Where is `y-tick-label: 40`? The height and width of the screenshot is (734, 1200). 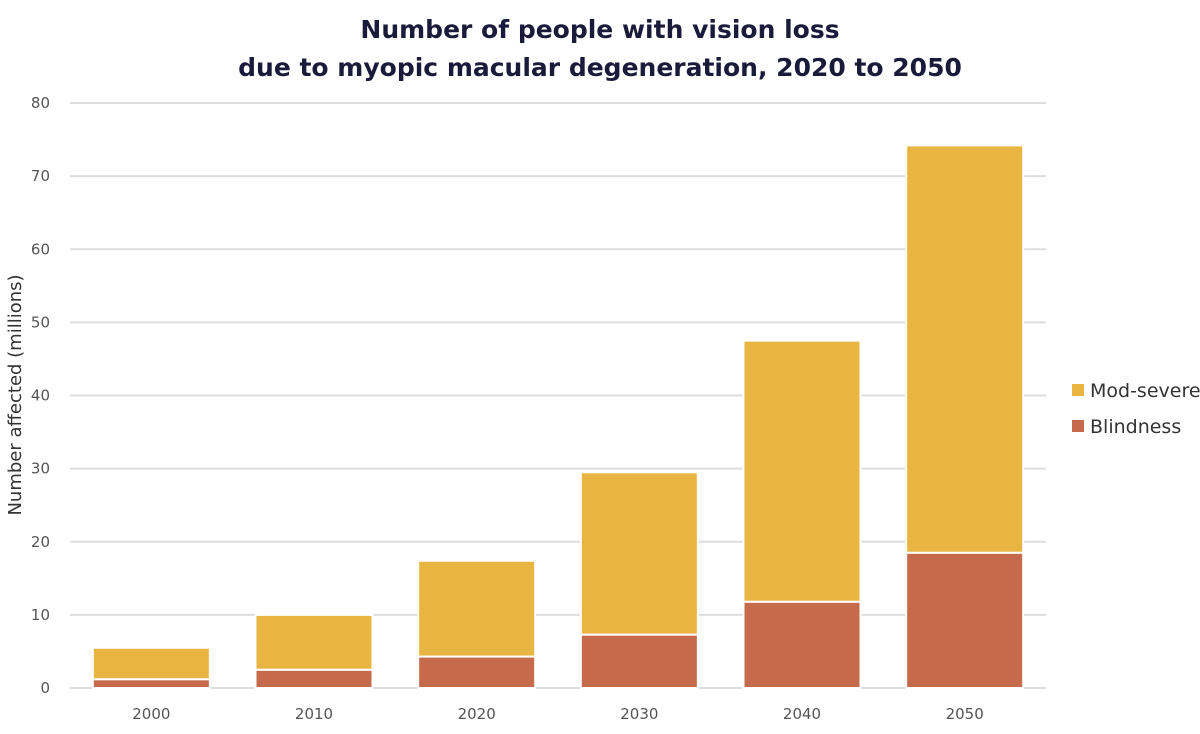
y-tick-label: 40 is located at coordinates (40, 396).